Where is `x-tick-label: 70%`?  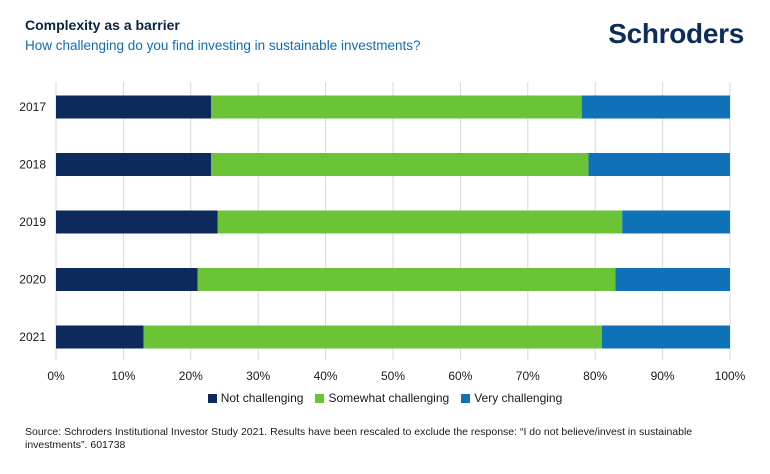 x-tick-label: 70% is located at coordinates (528, 376).